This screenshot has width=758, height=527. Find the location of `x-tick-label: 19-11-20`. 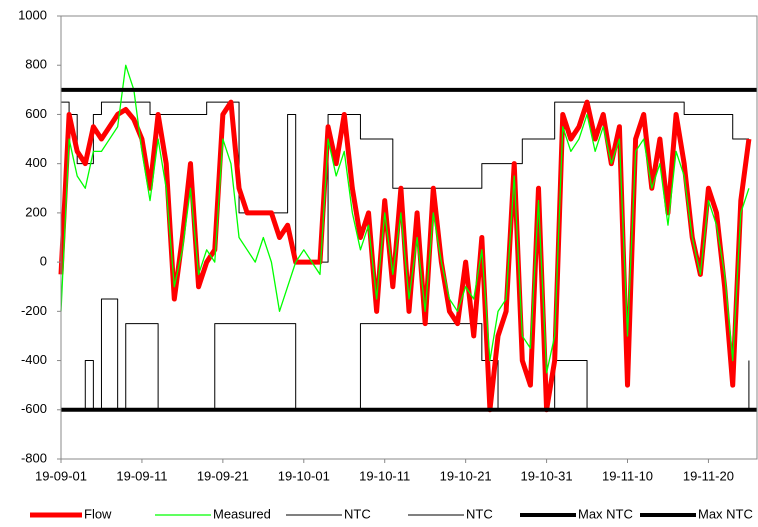

x-tick-label: 19-11-20 is located at coordinates (708, 475).